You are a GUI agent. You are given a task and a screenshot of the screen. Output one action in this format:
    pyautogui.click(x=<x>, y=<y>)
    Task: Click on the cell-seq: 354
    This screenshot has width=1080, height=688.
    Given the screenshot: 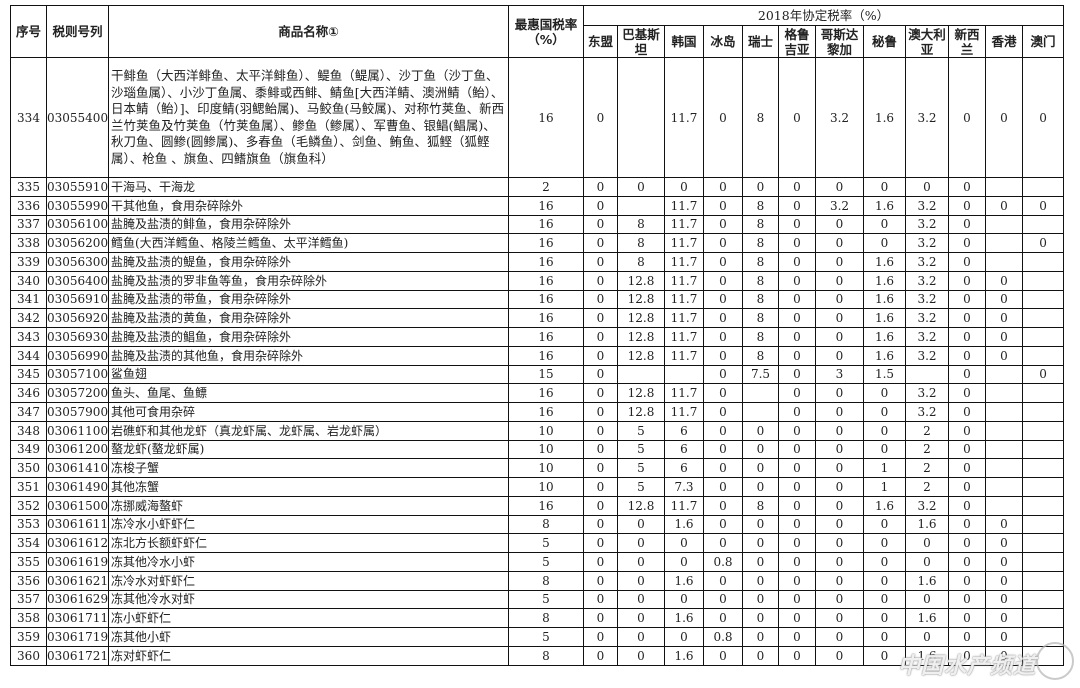 What is the action you would take?
    pyautogui.click(x=28, y=543)
    